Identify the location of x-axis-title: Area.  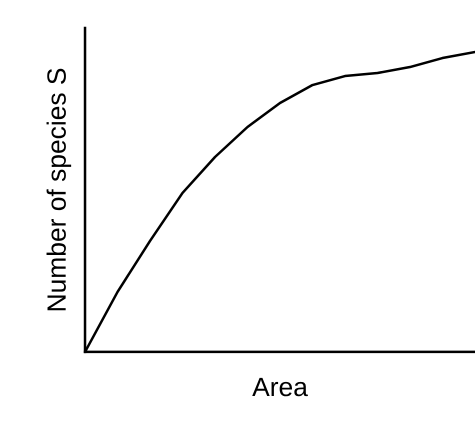
(280, 387).